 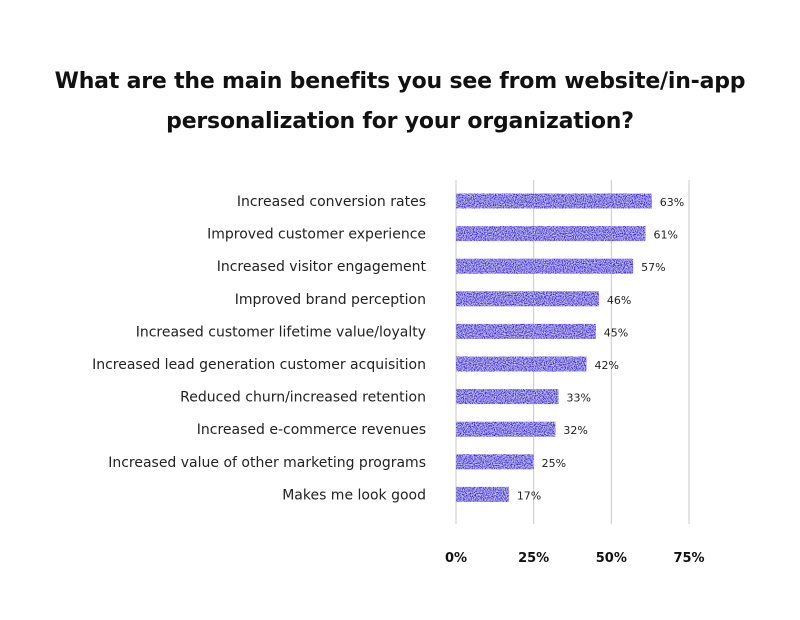 What do you see at coordinates (456, 558) in the screenshot?
I see `x-tick-label: 0%` at bounding box center [456, 558].